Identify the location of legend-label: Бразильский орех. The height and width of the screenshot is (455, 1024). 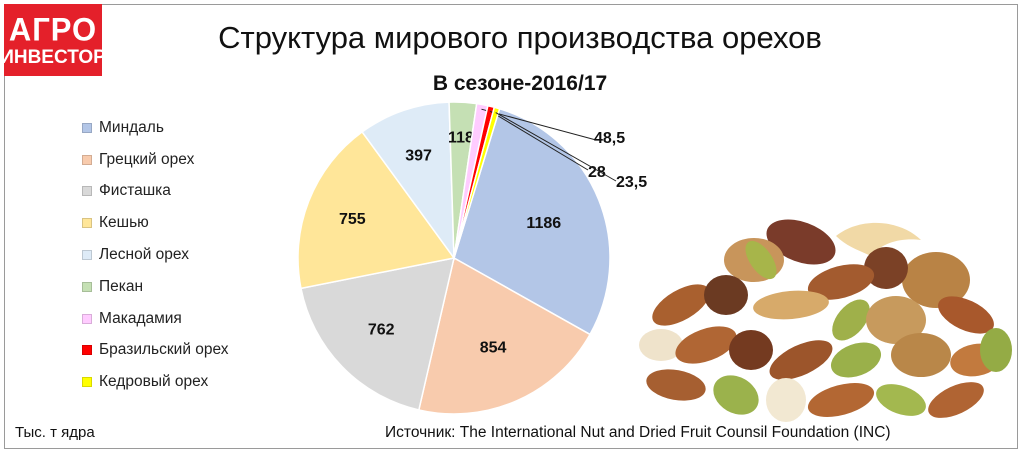
(164, 350).